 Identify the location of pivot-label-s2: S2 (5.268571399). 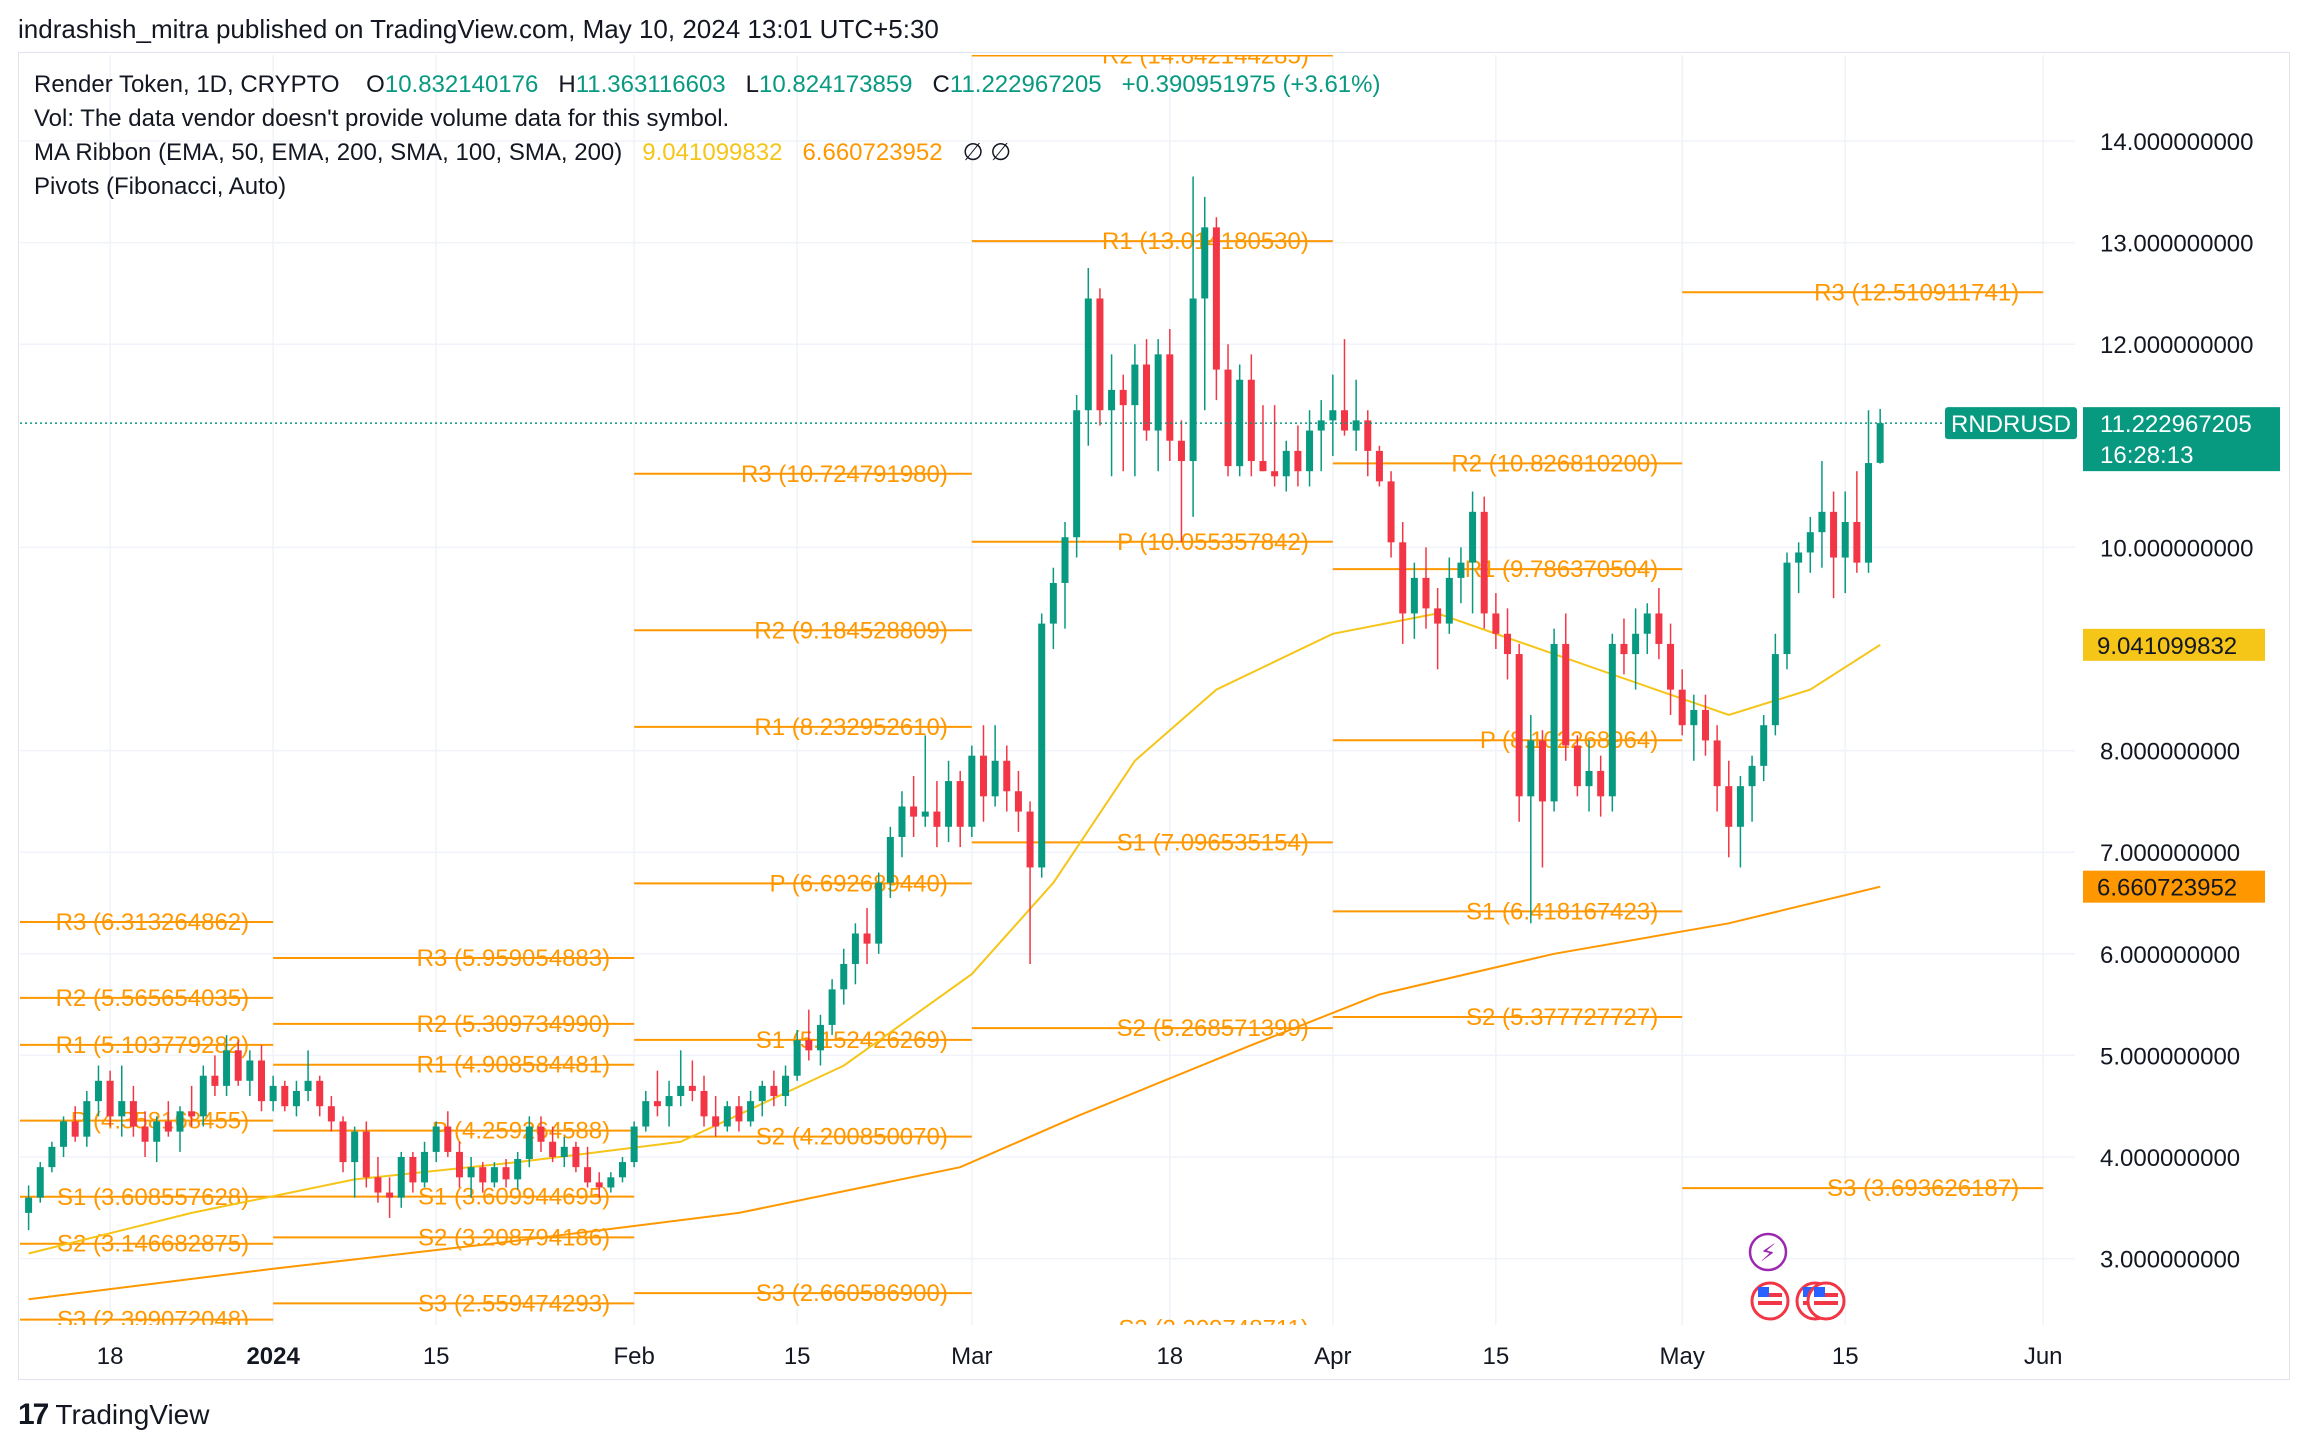
(1213, 1028).